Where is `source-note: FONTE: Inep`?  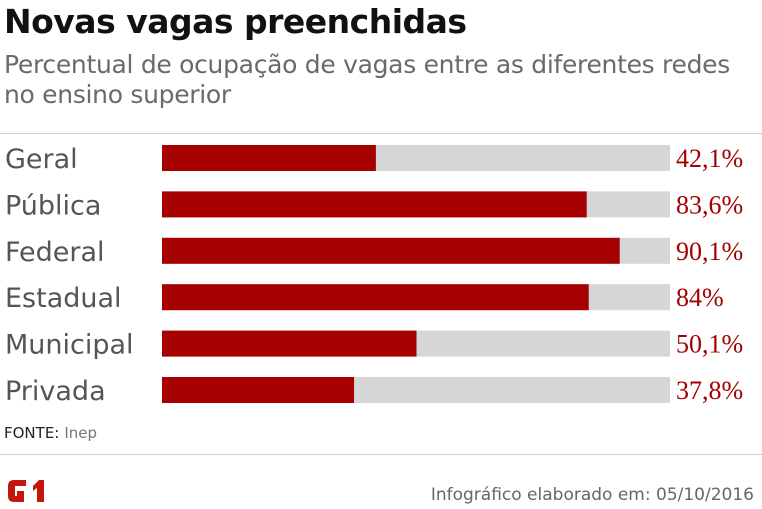 source-note: FONTE: Inep is located at coordinates (50, 433).